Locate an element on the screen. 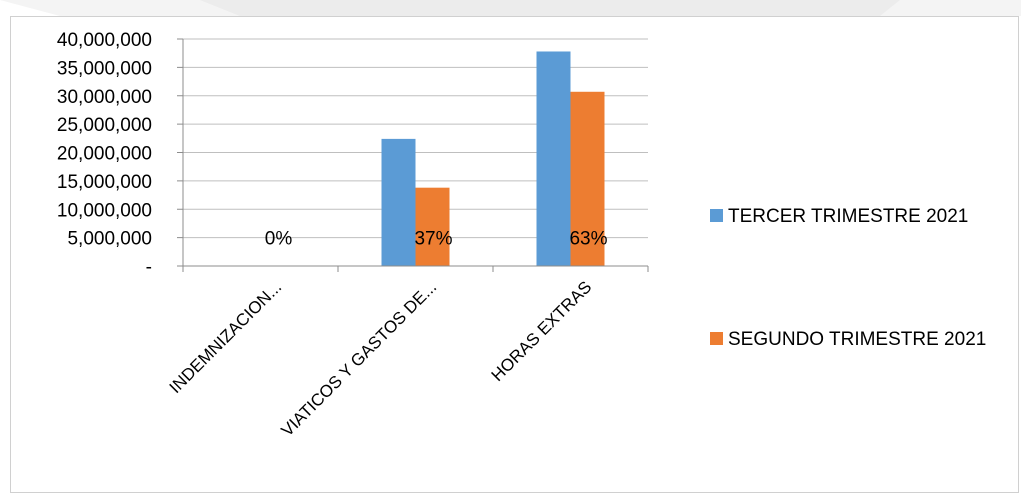  y-tick-label: 25,000,000 is located at coordinates (104, 125).